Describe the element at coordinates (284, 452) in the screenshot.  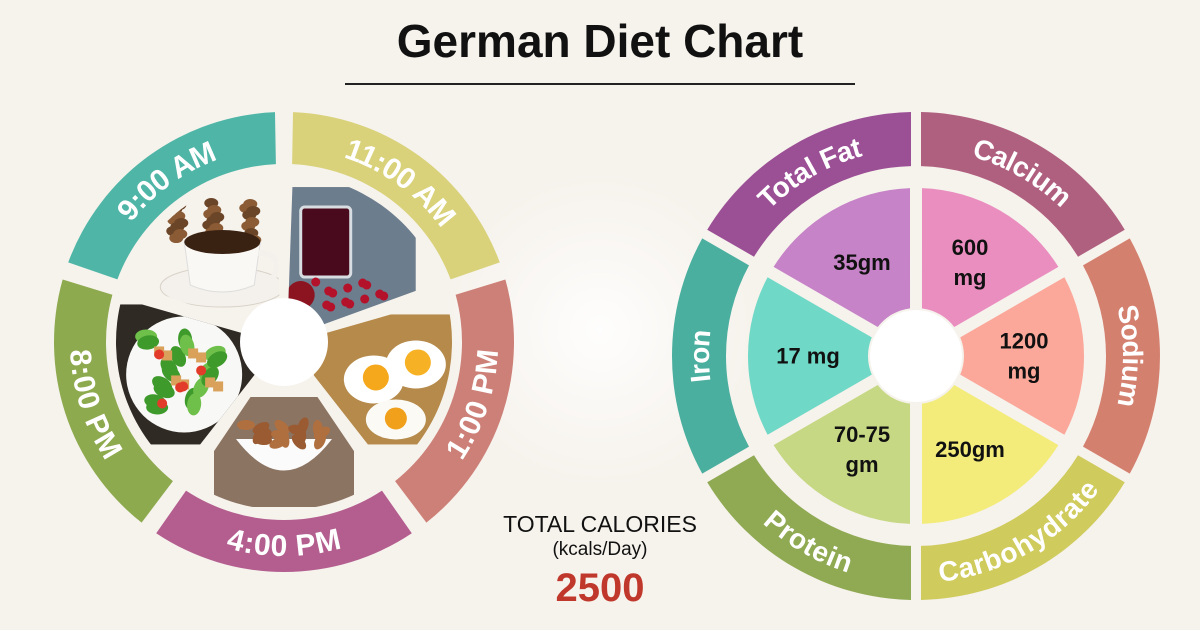
I see `almonds-image` at that location.